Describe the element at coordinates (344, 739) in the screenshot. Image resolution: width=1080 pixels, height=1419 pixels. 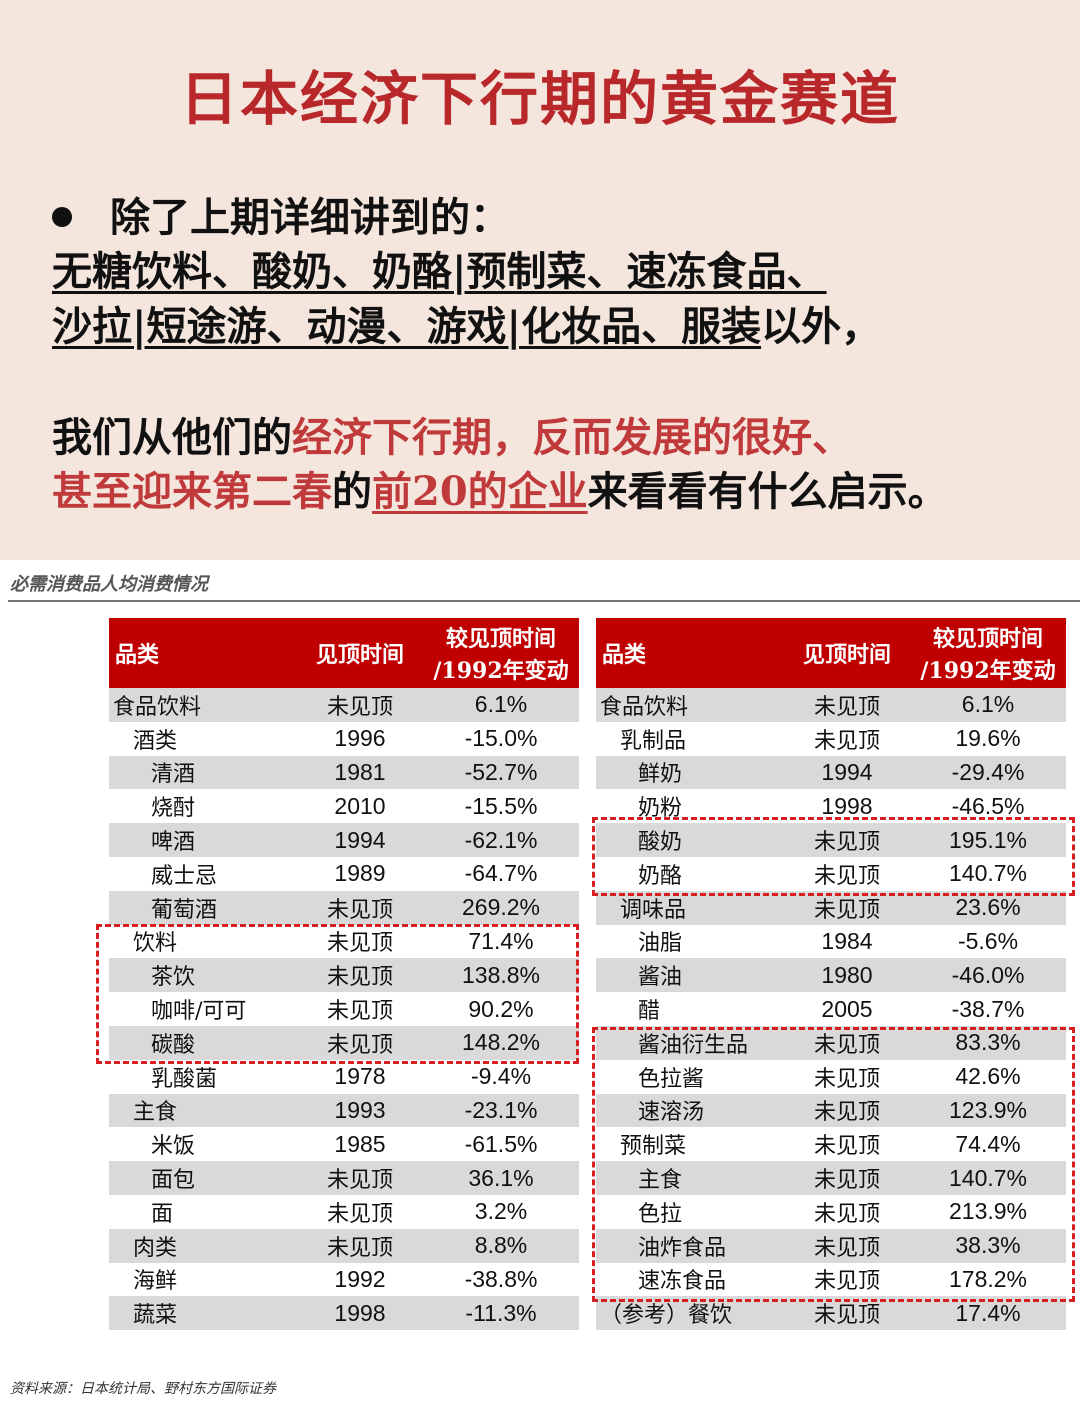
I see `table-row: 酒类 1996 -15.0%` at that location.